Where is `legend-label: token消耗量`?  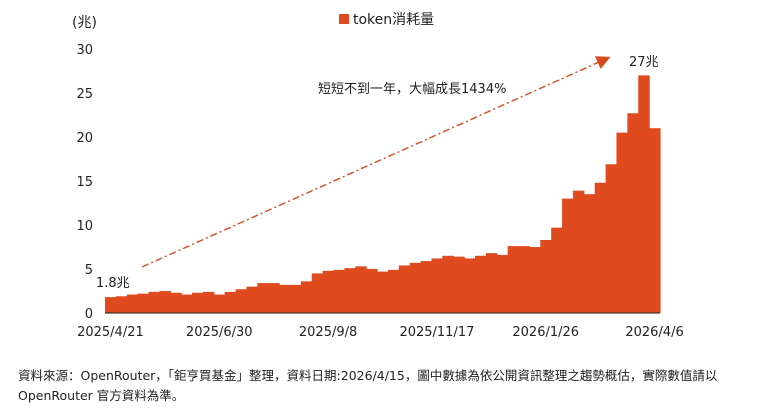
legend-label: token消耗量 is located at coordinates (393, 20).